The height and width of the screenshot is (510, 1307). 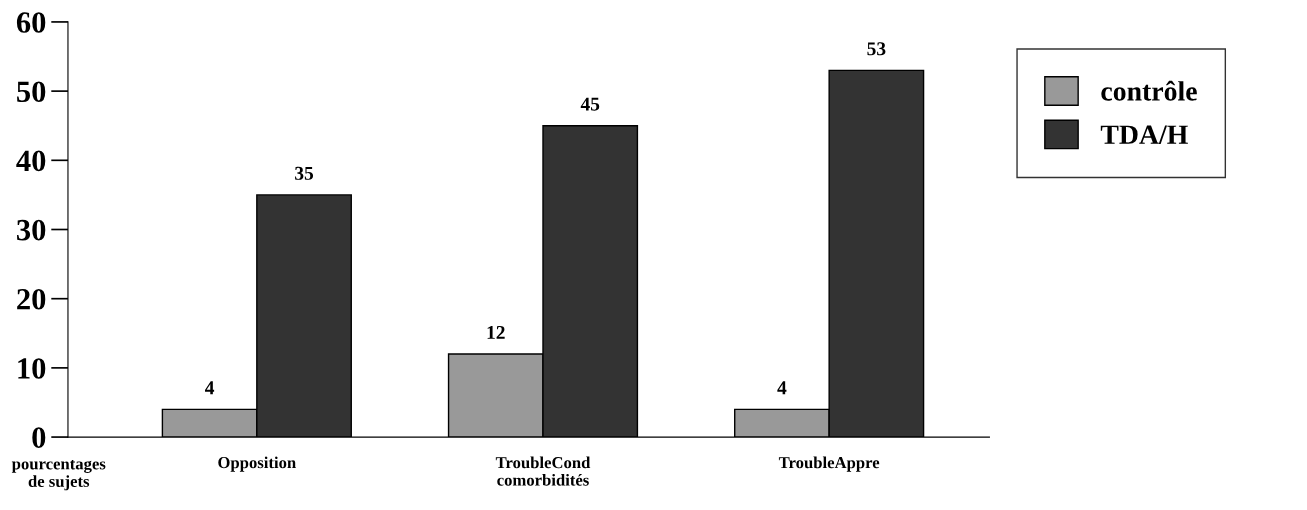 I want to click on y-tick-label: 0, so click(x=39, y=437).